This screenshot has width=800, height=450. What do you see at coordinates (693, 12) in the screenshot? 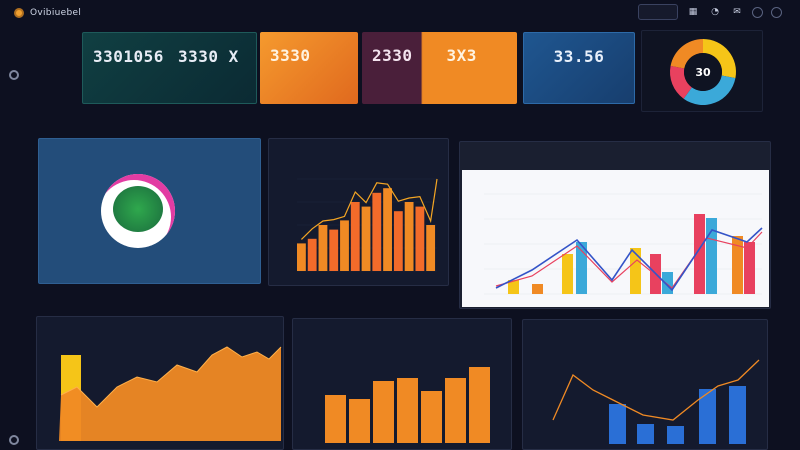
I see `grid-icon: ▦` at bounding box center [693, 12].